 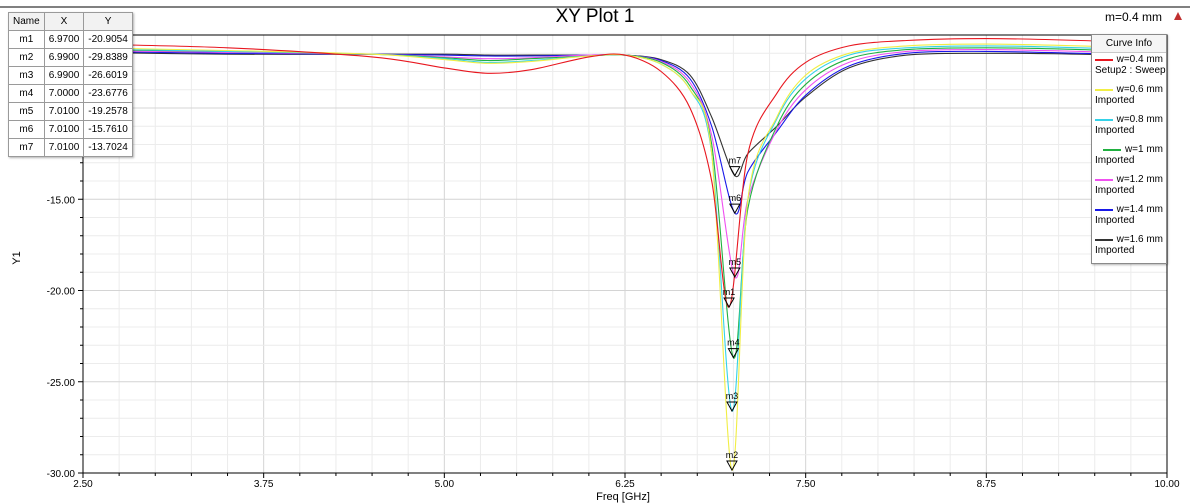 What do you see at coordinates (623, 497) in the screenshot?
I see `x-axis-label: Freq [GHz]` at bounding box center [623, 497].